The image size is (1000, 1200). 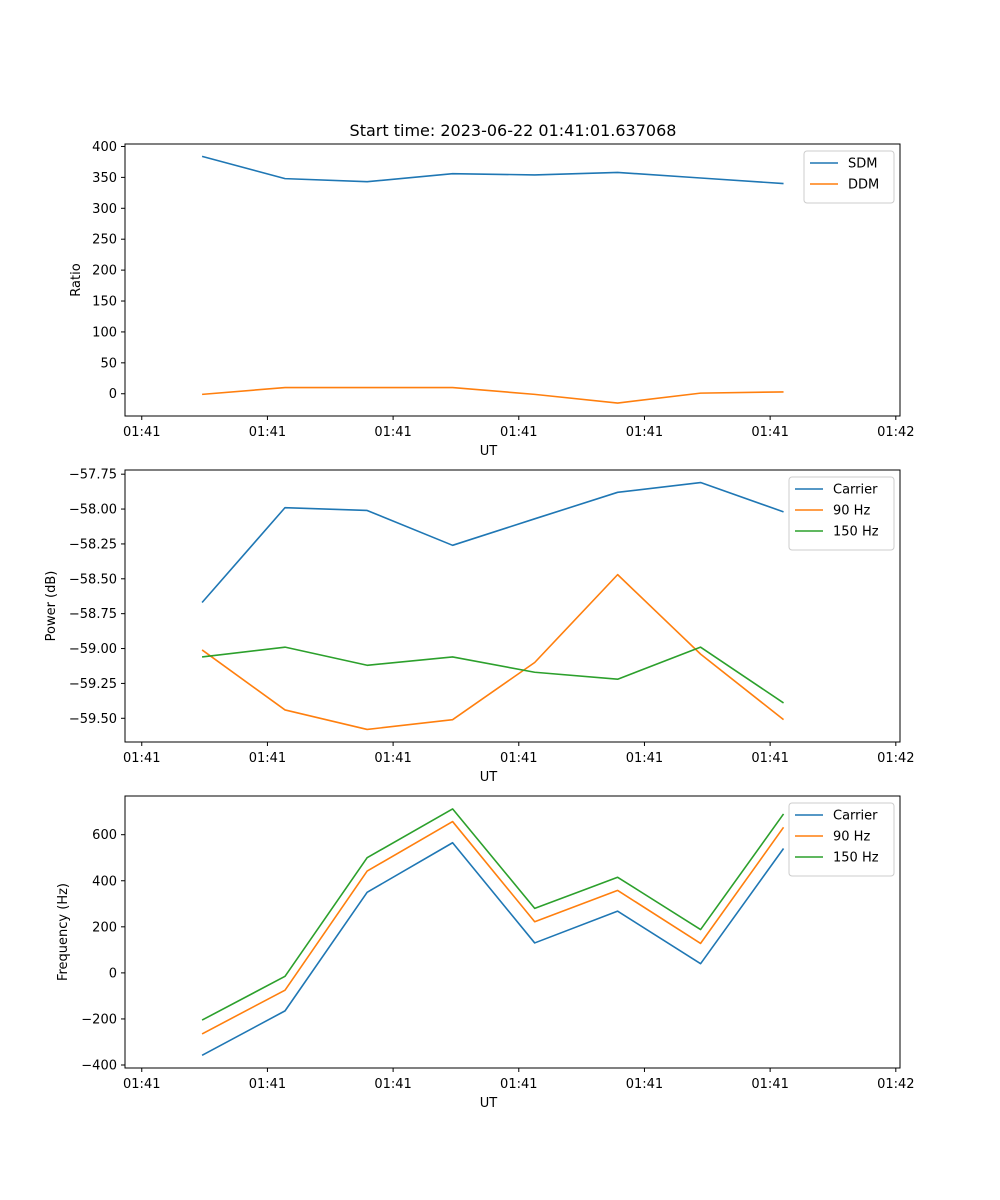 What do you see at coordinates (93, 684) in the screenshot?
I see `y-tick-label: −59.25` at bounding box center [93, 684].